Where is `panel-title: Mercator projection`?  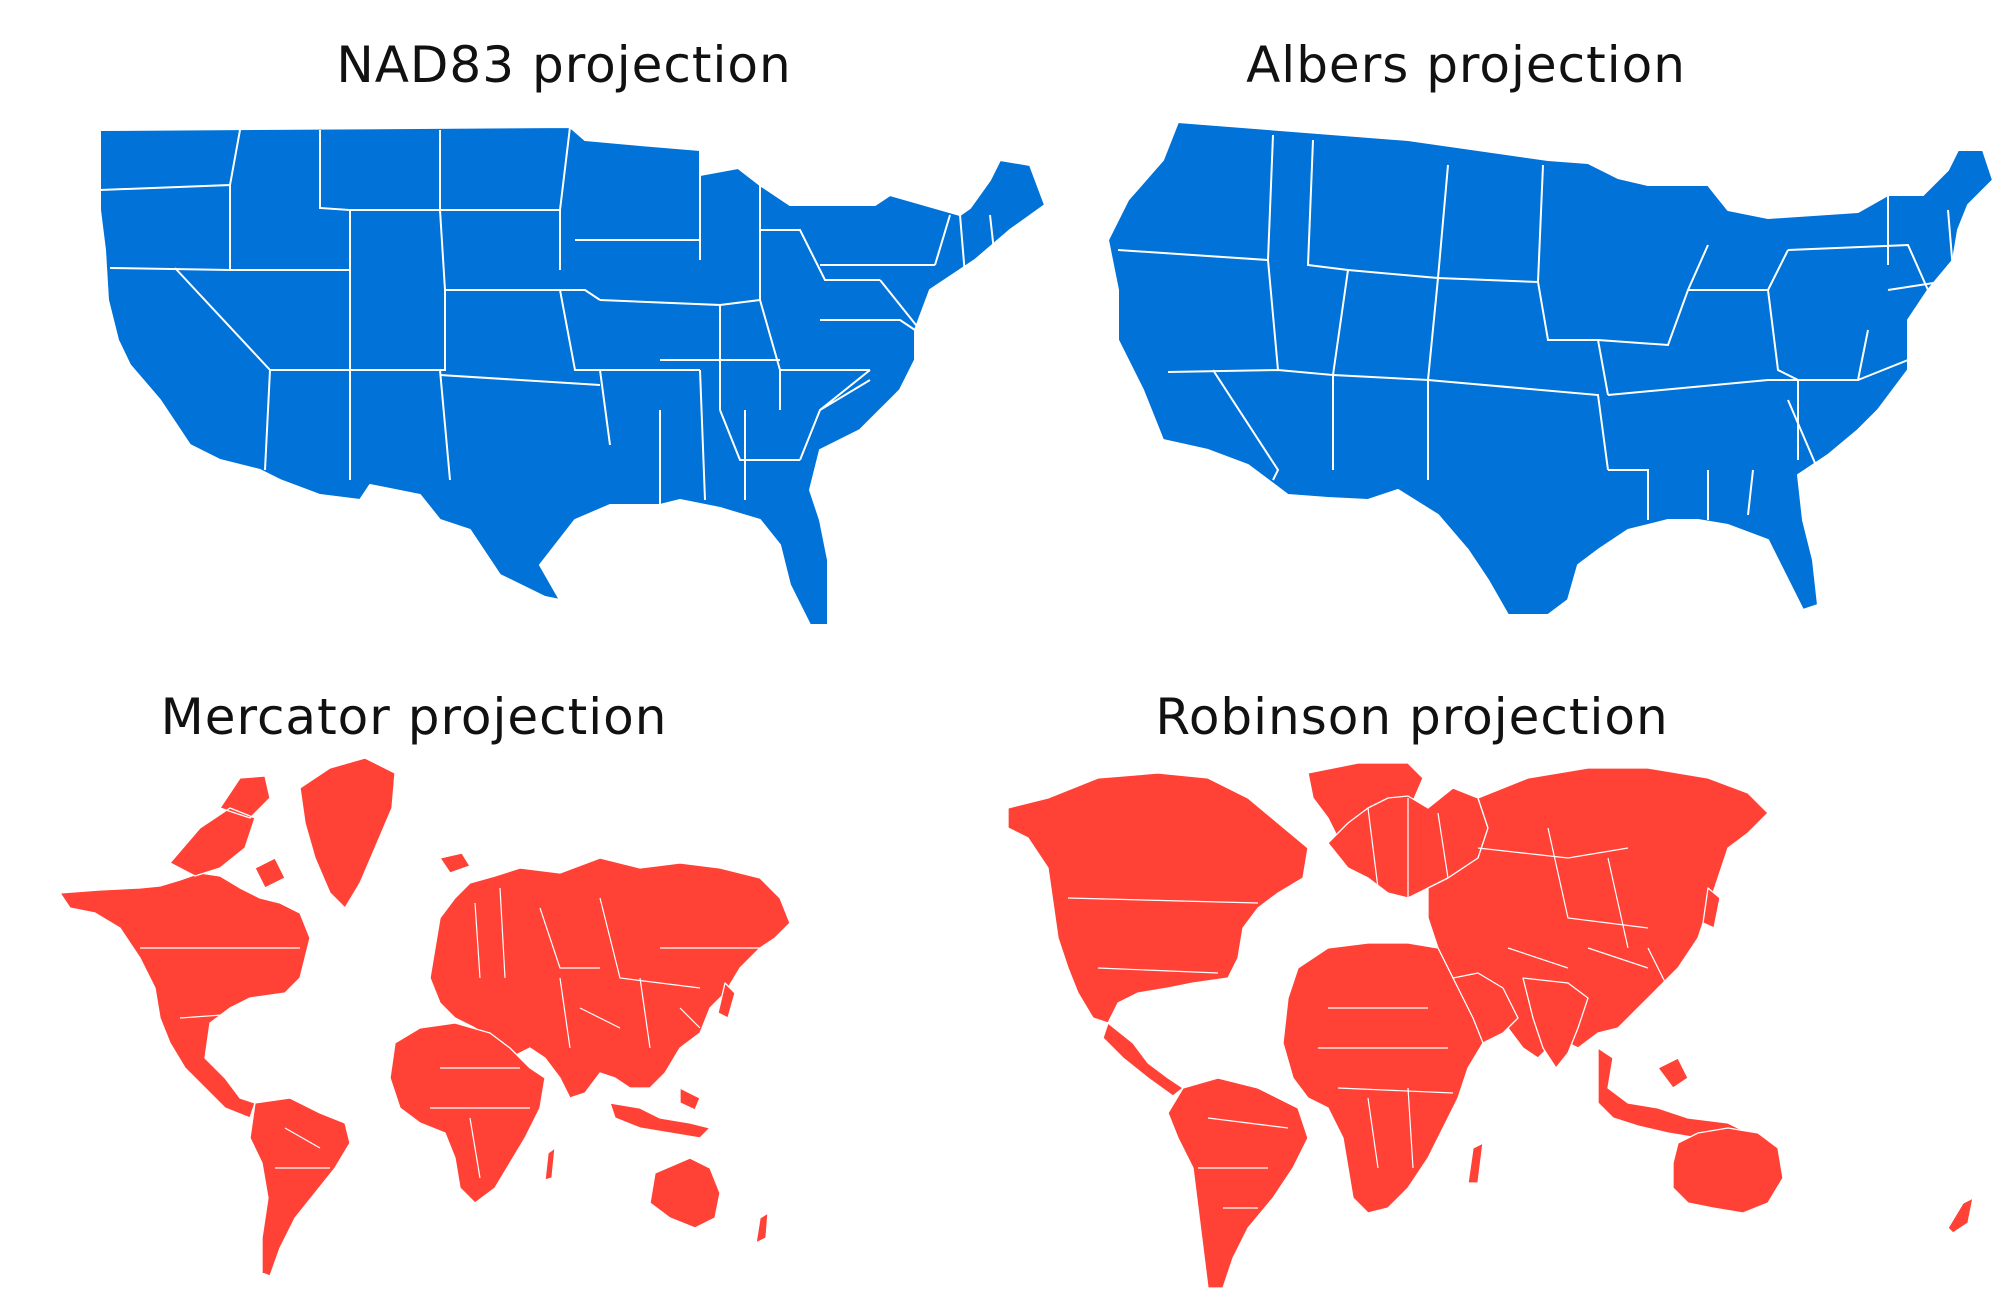
panel-title: Mercator projection is located at coordinates (414, 717).